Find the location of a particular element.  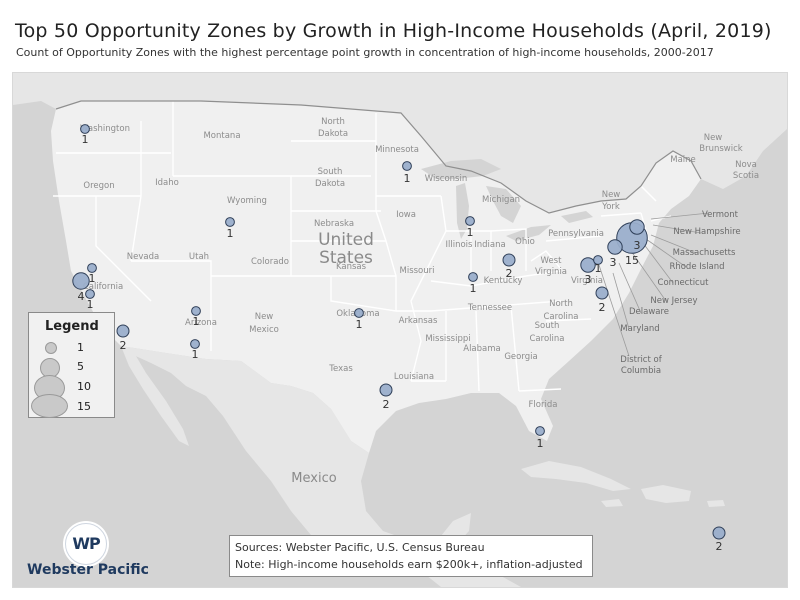

legend-item-15: 15 is located at coordinates (71, 406).